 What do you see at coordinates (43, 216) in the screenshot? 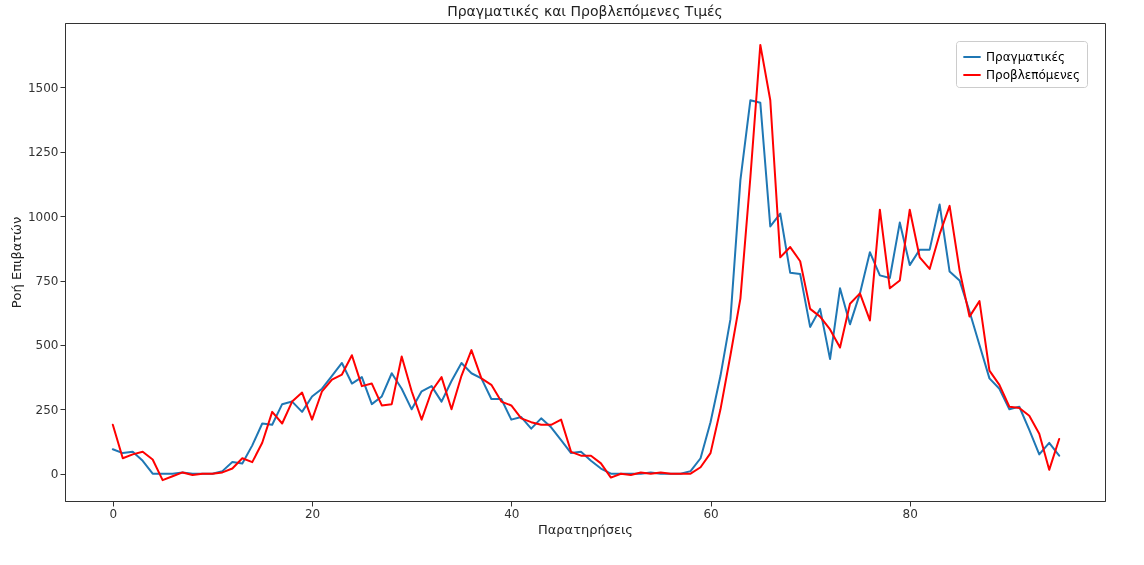
I see `y-tick-label: 1000` at bounding box center [43, 216].